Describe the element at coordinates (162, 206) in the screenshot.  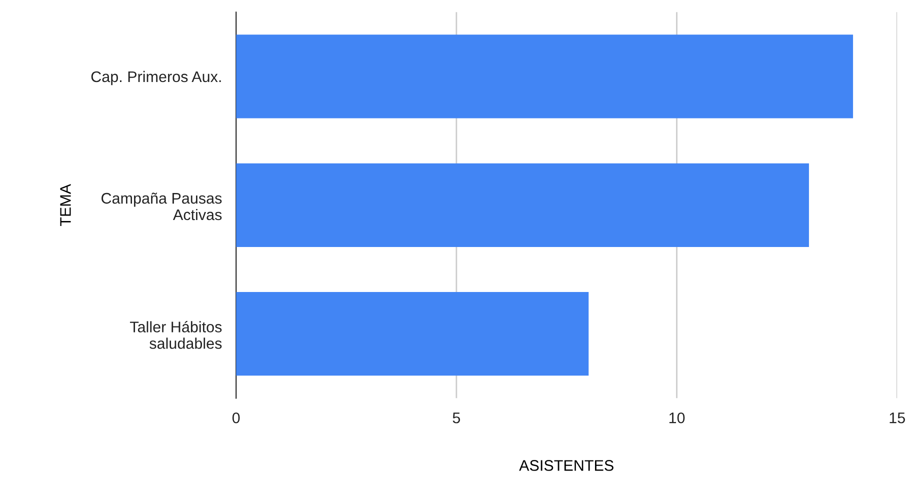
I see `y-tick-label: Campaña Pausas Activas` at that location.